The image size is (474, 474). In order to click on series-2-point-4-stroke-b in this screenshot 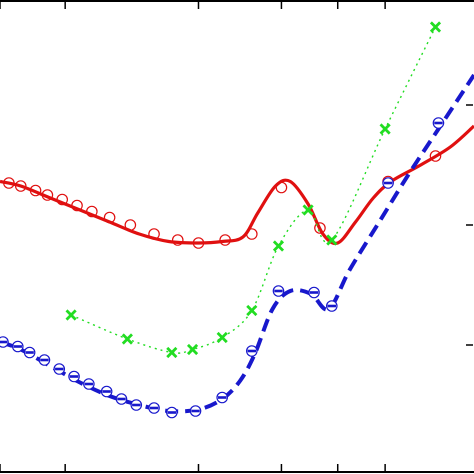, I will do `click(192, 349)`.